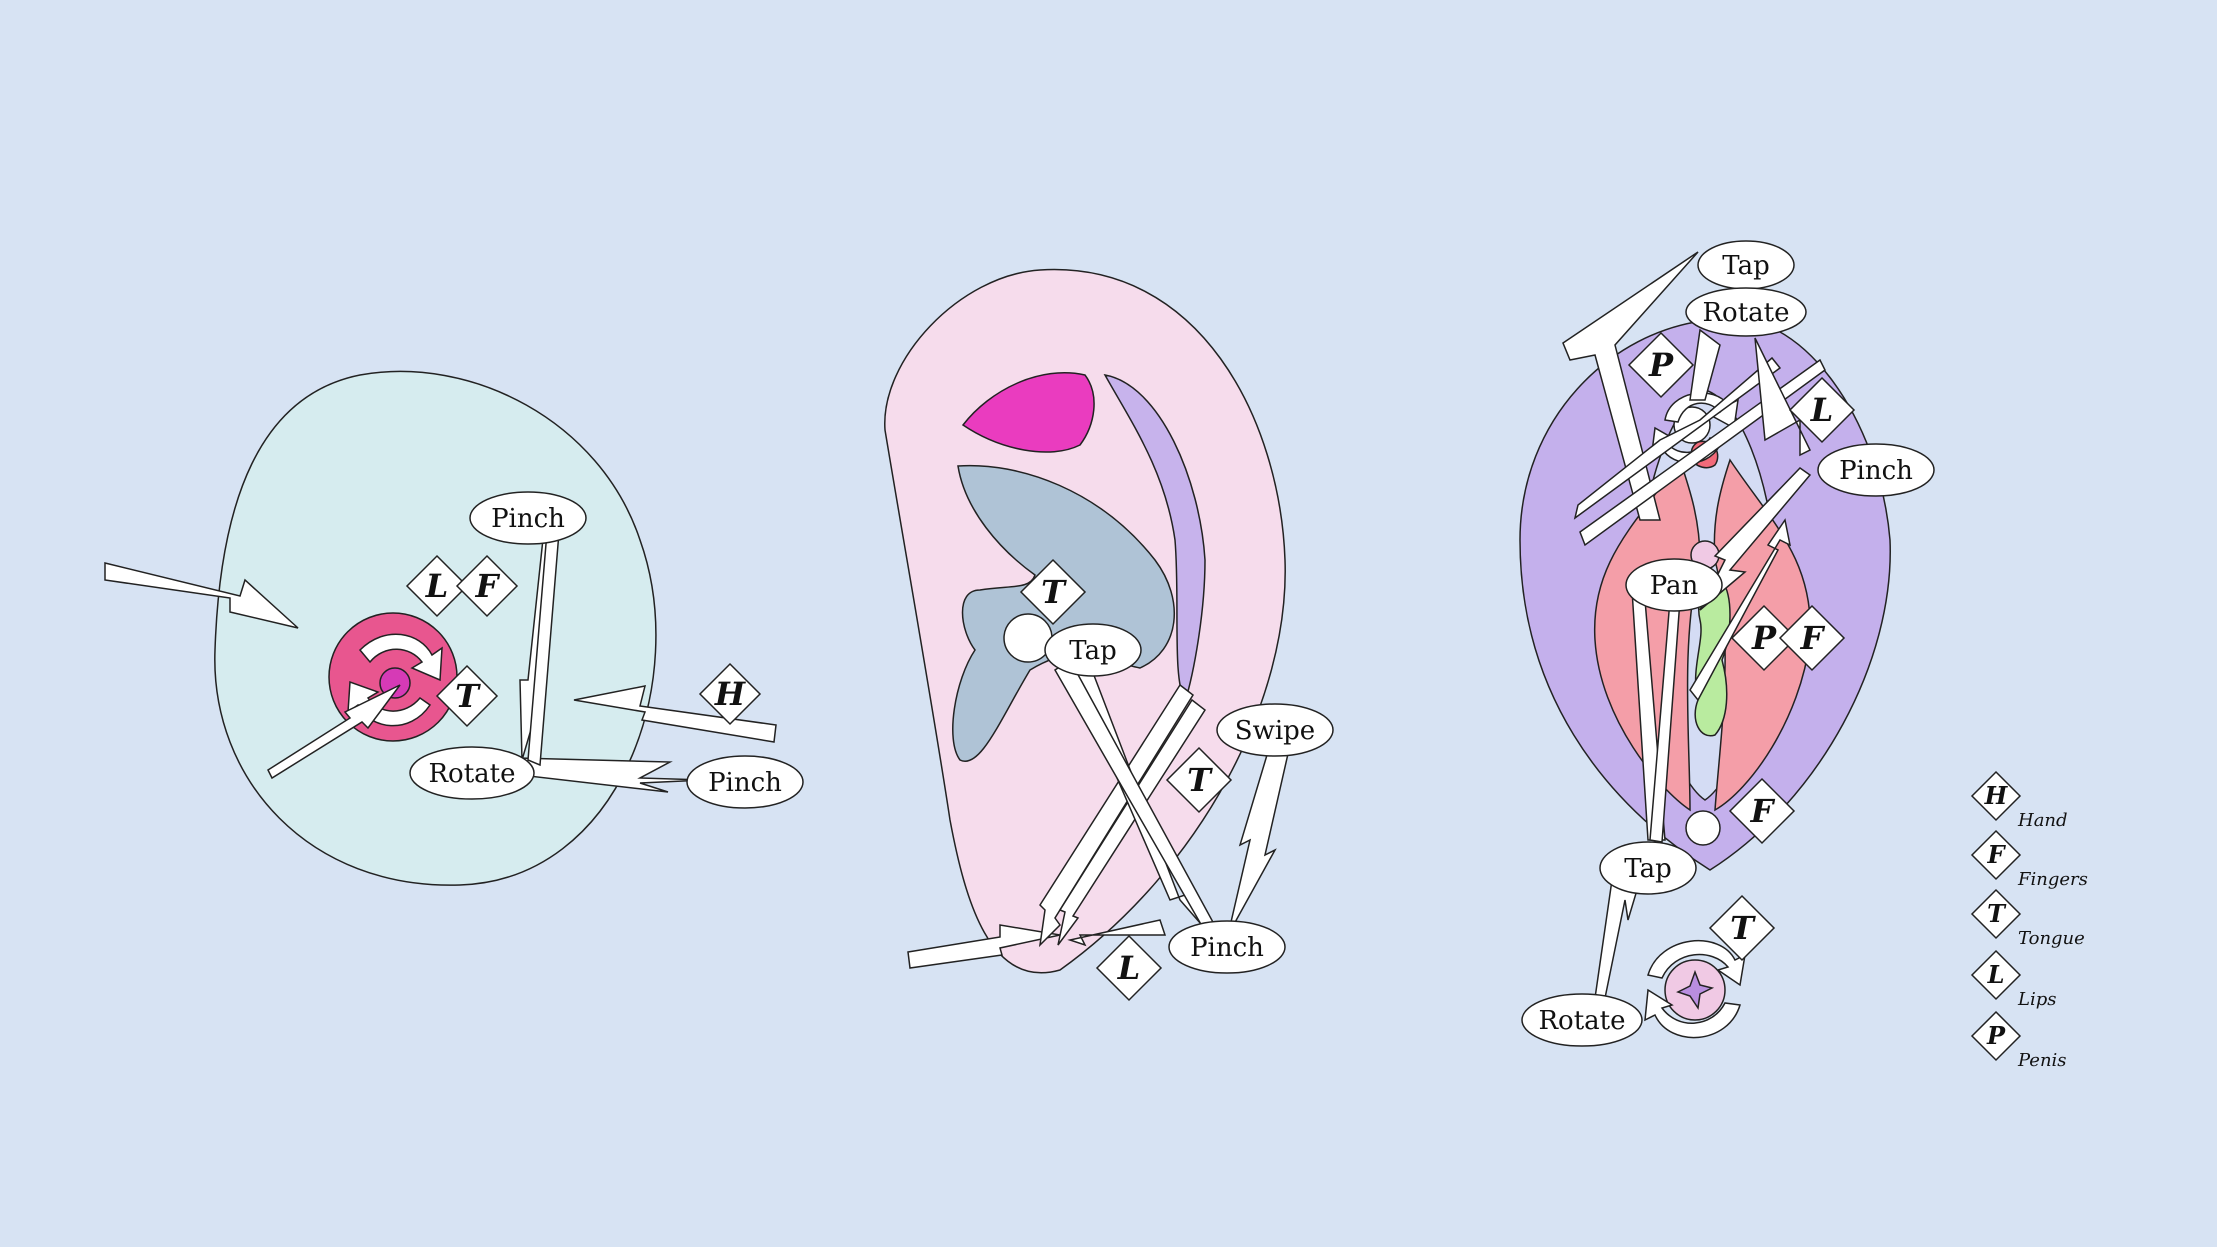 The image size is (2217, 1247). I want to click on legend: H Hand F Fingers T Tongue L Lips P Penis, so click(2029, 920).